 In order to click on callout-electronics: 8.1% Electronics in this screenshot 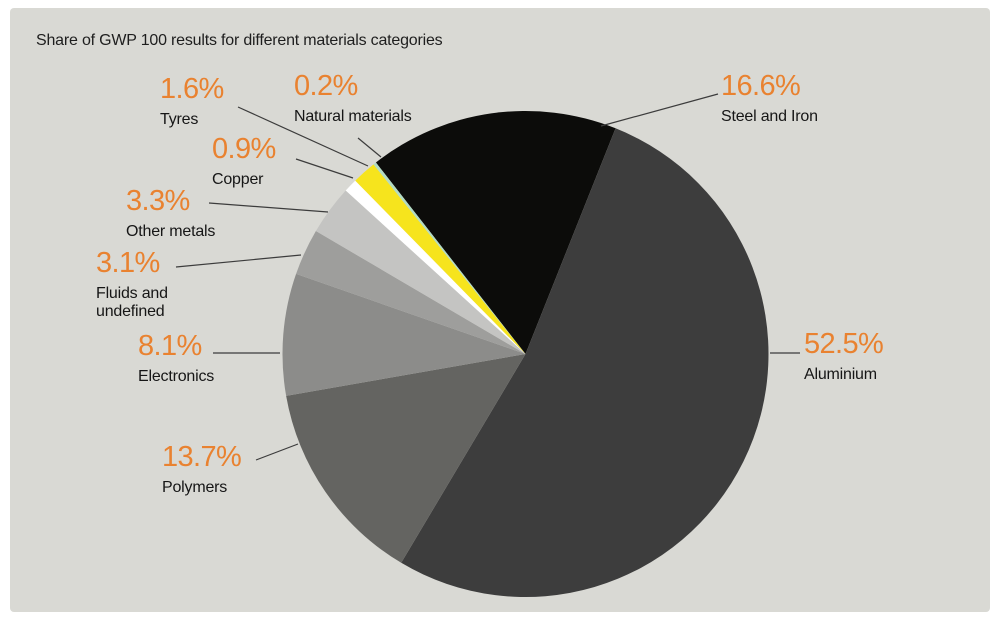, I will do `click(176, 359)`.